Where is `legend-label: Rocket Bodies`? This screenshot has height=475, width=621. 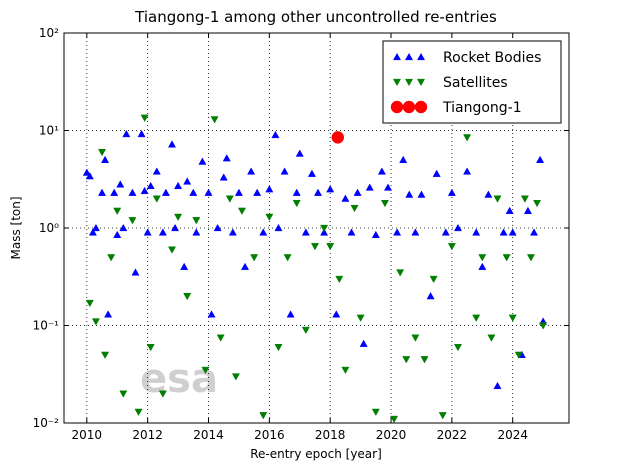 legend-label: Rocket Bodies is located at coordinates (492, 58).